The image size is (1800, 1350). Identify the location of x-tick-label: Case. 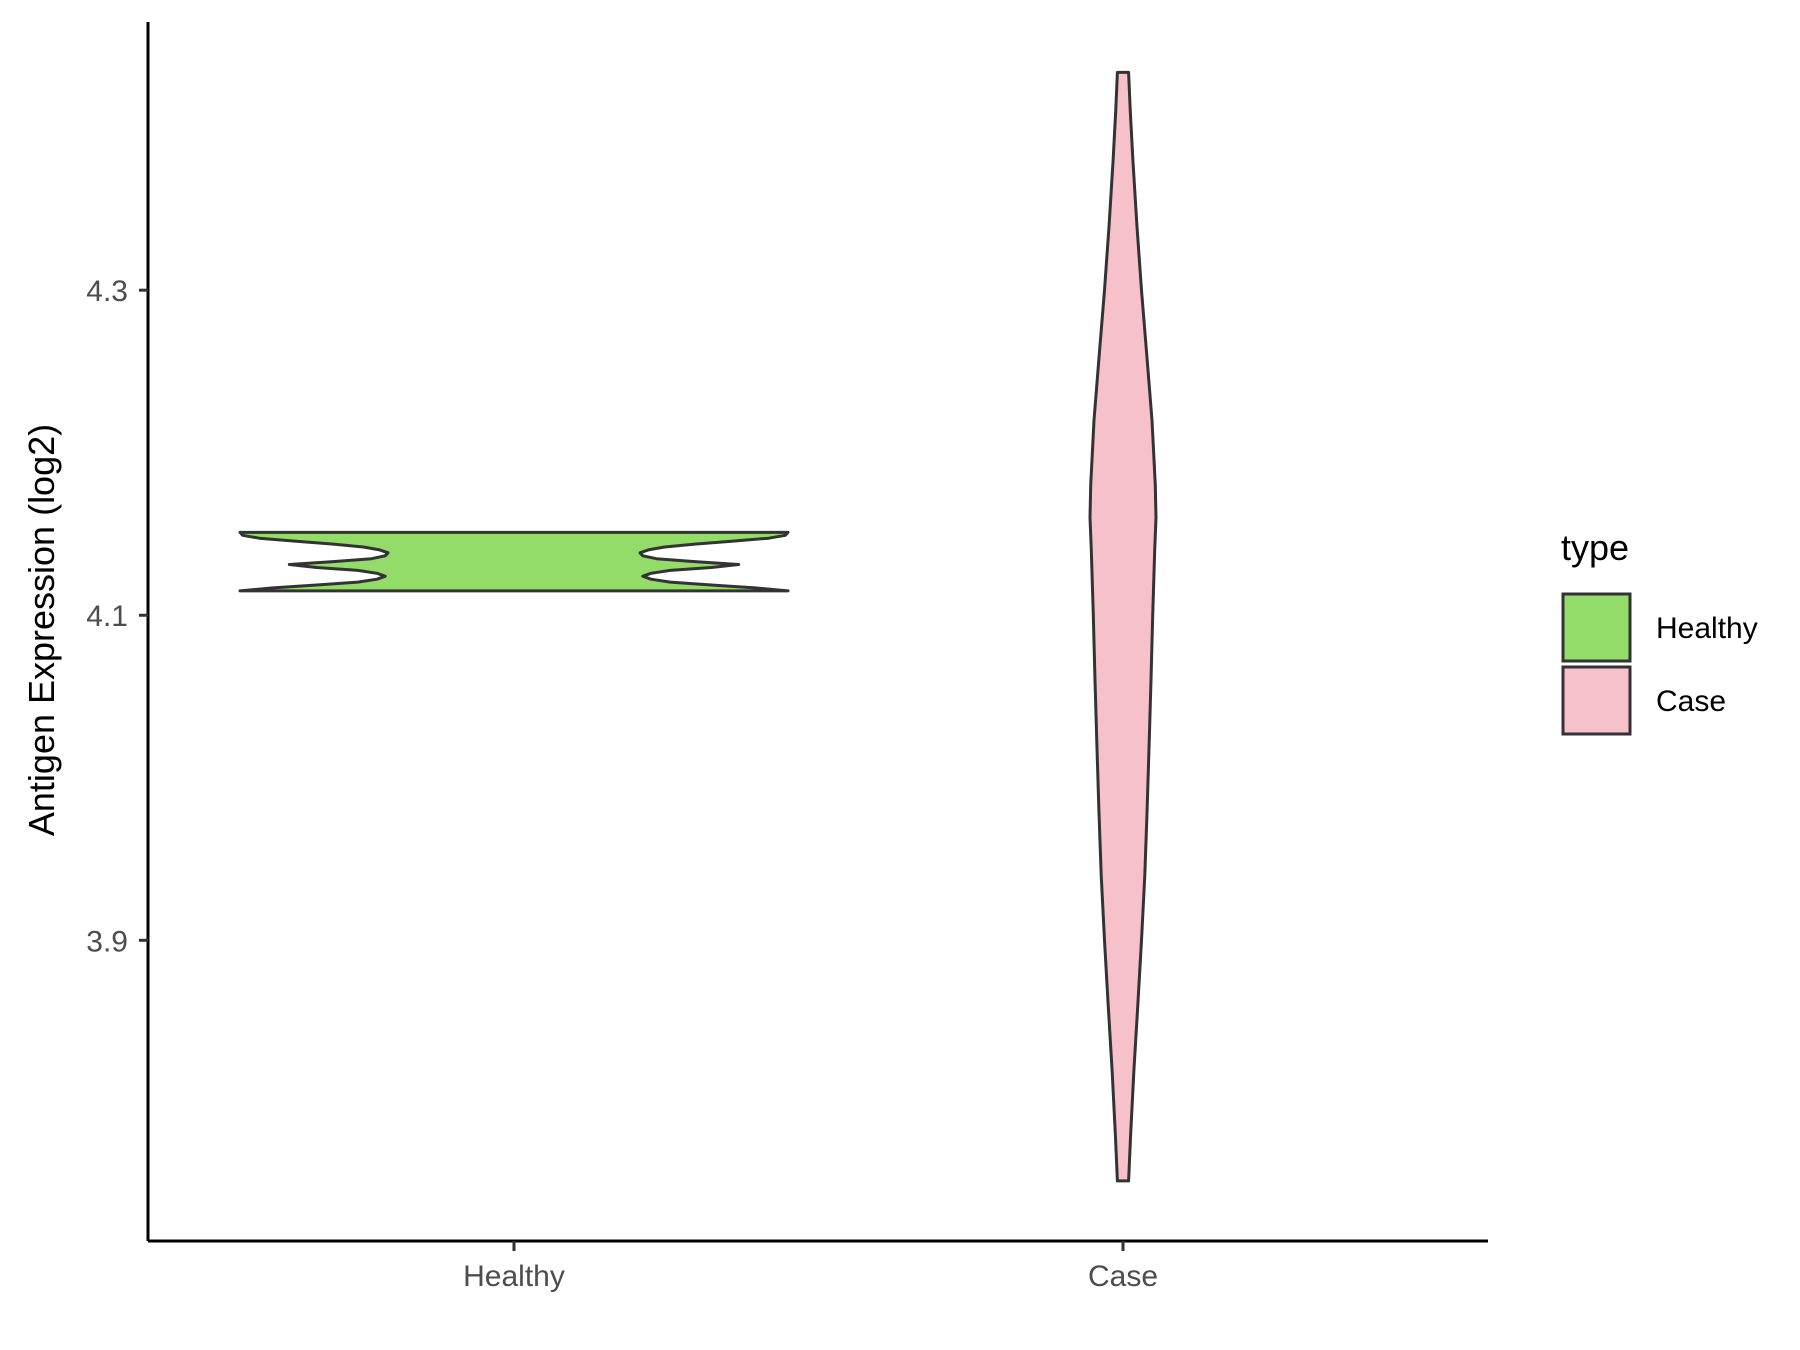
(1123, 1276).